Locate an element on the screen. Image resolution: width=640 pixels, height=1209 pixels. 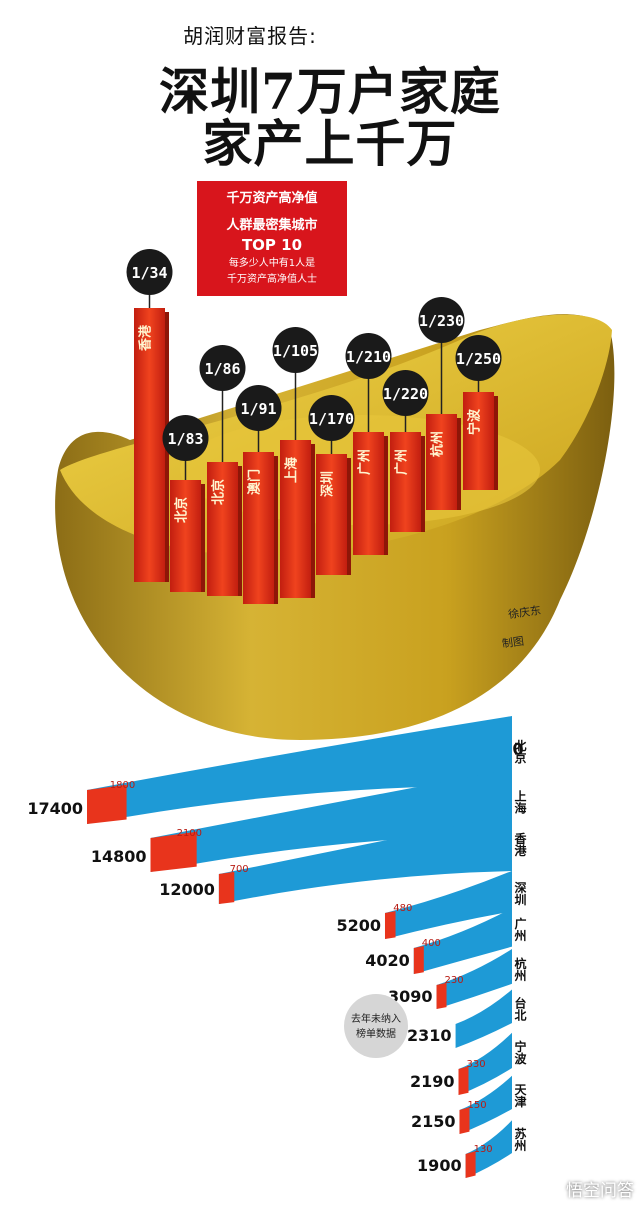
ribbon-increment-label: 1800 is located at coordinates (122, 785).